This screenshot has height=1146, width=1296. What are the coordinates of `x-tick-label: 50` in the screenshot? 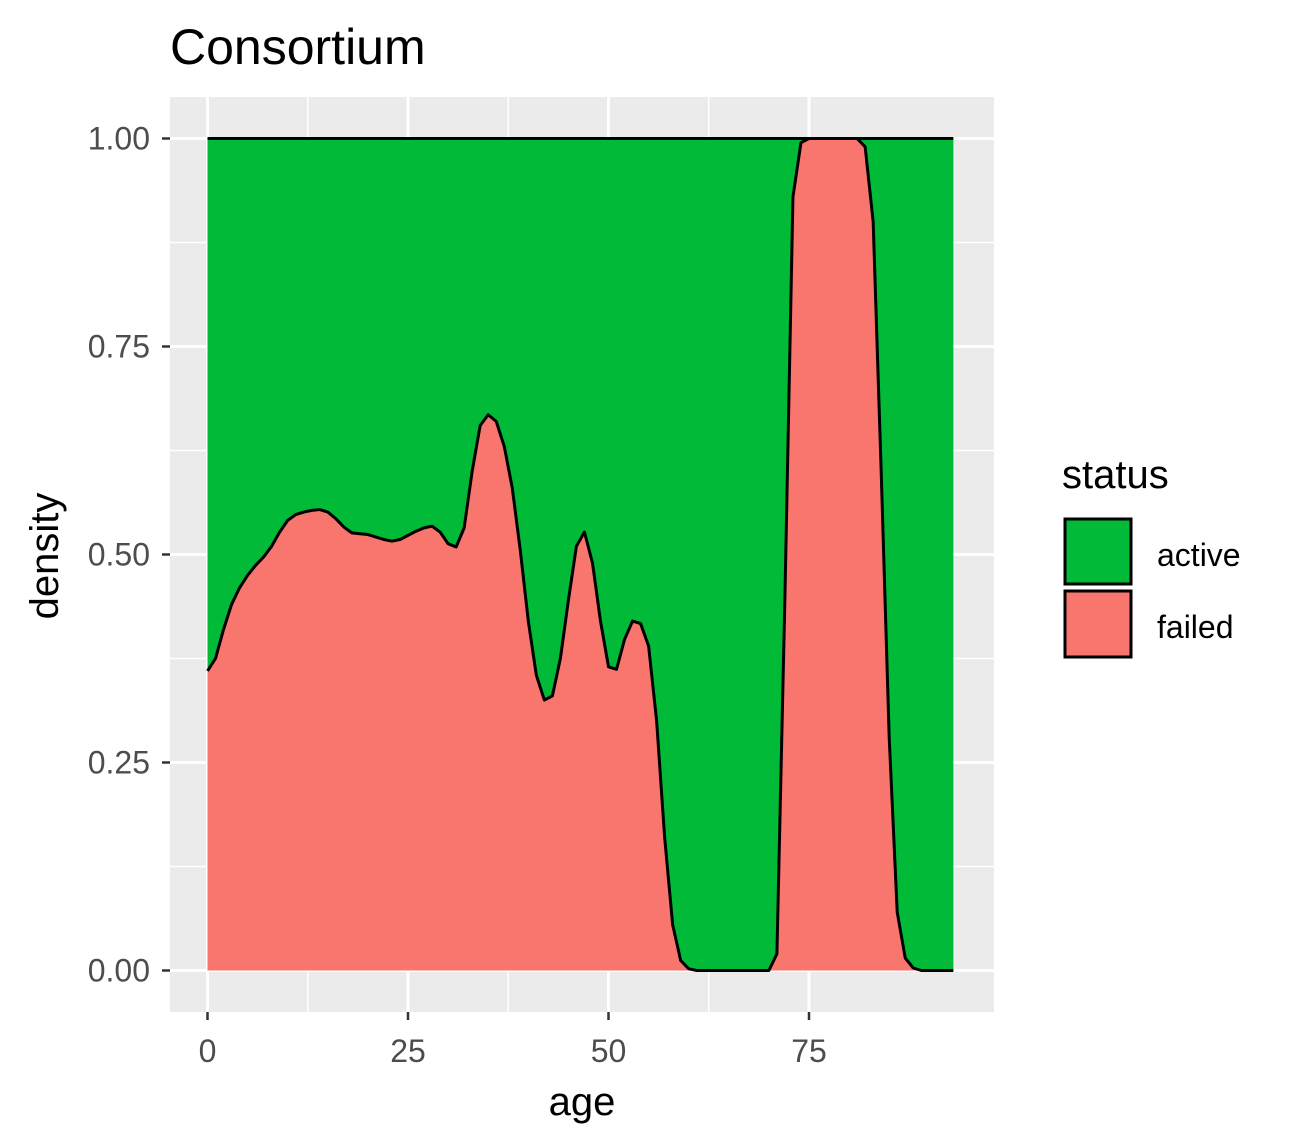 It's located at (609, 1051).